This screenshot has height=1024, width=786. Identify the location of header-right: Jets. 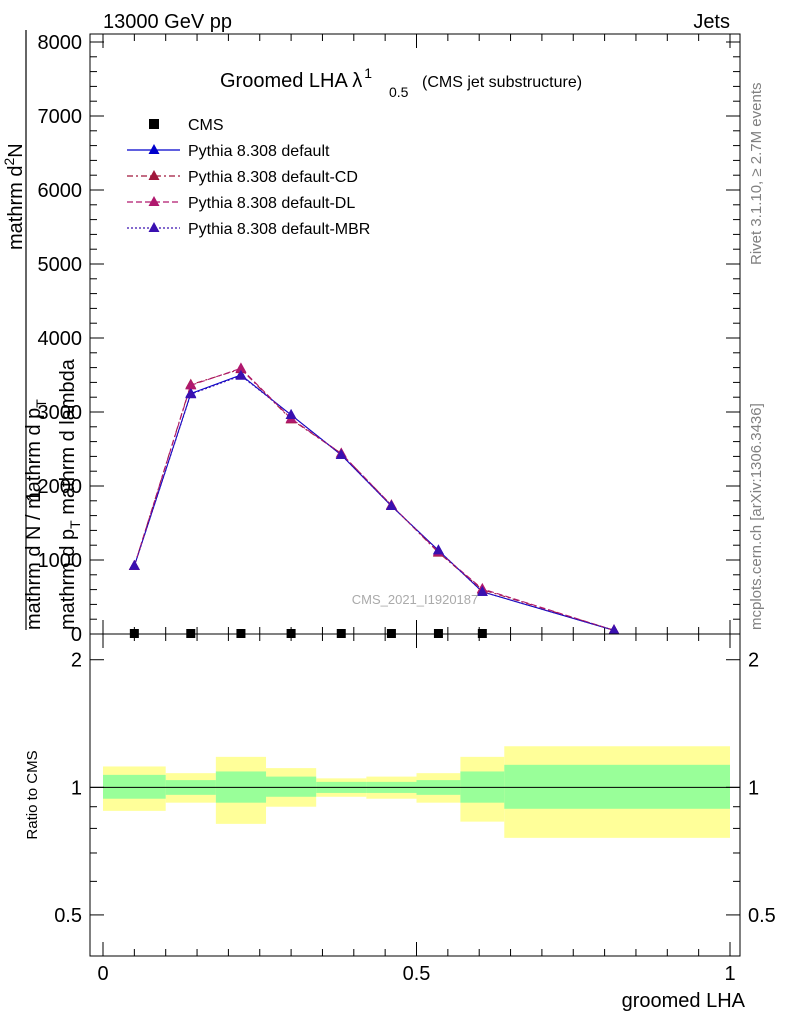
(711, 22).